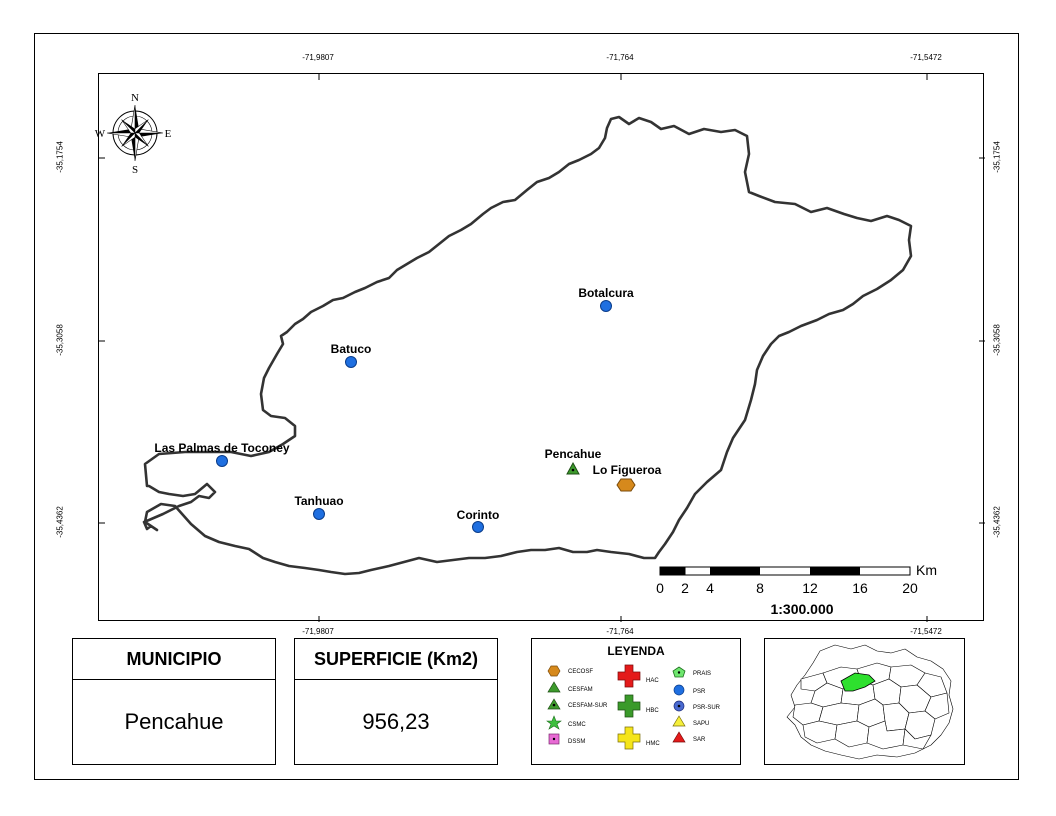 The height and width of the screenshot is (816, 1056). I want to click on legend-item-sapu: SAPU, so click(690, 721).